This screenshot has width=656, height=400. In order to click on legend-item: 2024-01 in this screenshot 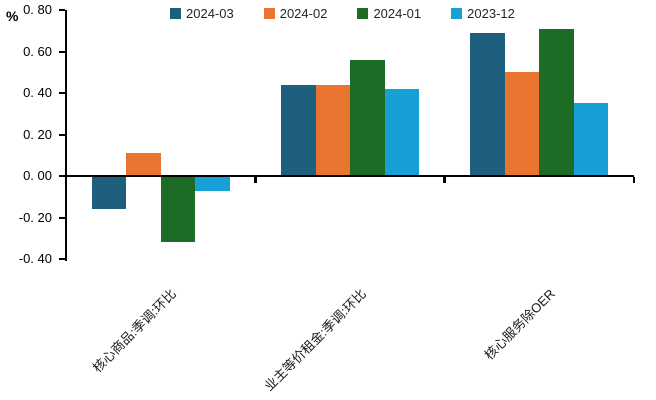, I will do `click(389, 13)`.